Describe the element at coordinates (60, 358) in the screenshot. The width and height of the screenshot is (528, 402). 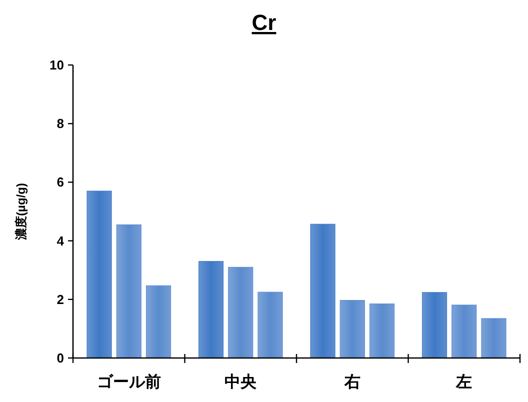
I see `y-tick-label: 0` at that location.